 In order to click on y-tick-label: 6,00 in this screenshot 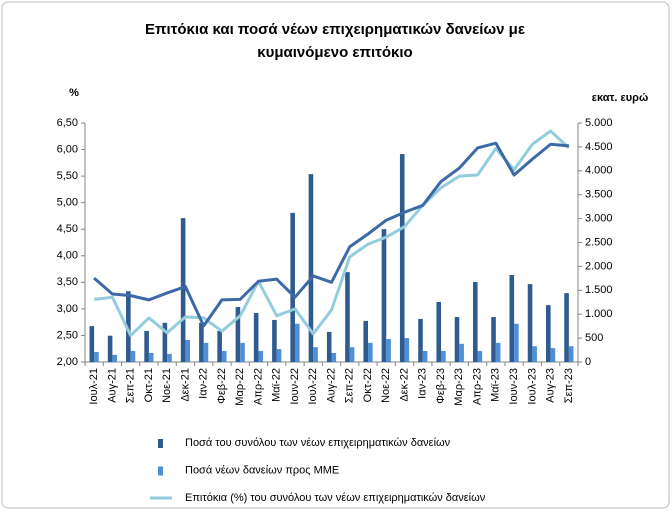, I will do `click(67, 149)`.